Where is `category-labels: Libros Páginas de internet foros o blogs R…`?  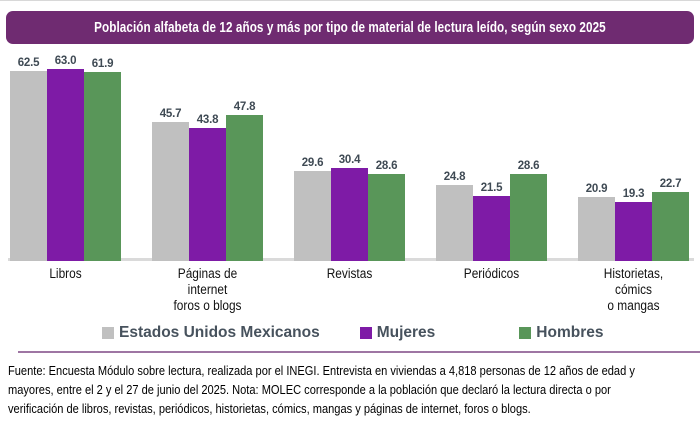
category-labels: Libros Páginas de internet foros o blogs R… is located at coordinates (349, 290).